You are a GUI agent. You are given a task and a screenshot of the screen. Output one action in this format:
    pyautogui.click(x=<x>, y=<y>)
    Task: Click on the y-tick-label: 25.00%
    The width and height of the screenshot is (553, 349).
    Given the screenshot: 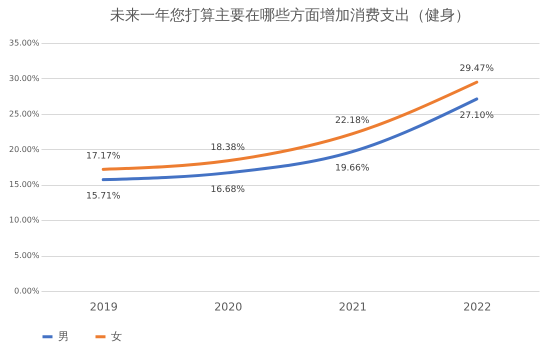 What is the action you would take?
    pyautogui.click(x=24, y=113)
    